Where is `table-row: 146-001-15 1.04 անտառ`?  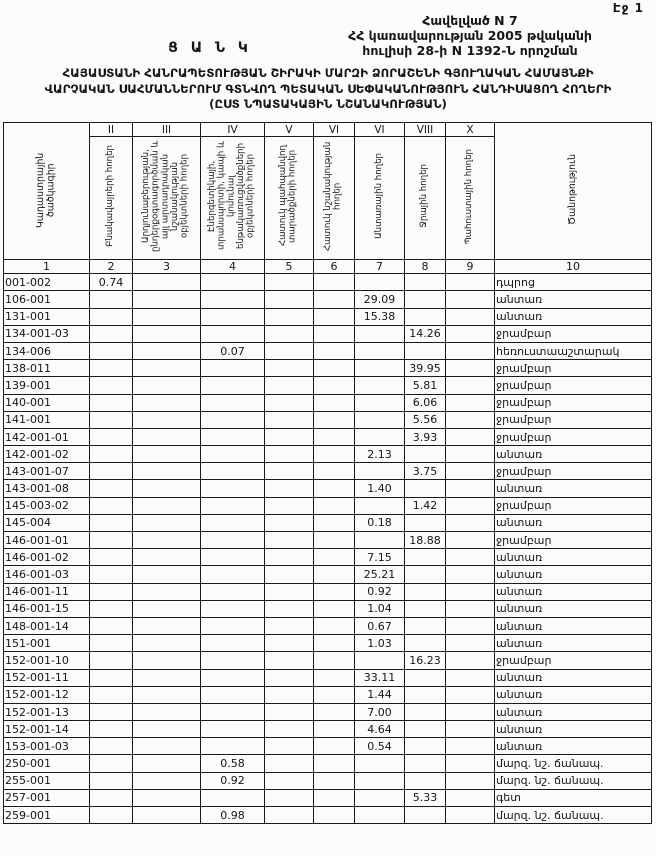
table-row: 146-001-15 1.04 անտառ is located at coordinates (327, 608).